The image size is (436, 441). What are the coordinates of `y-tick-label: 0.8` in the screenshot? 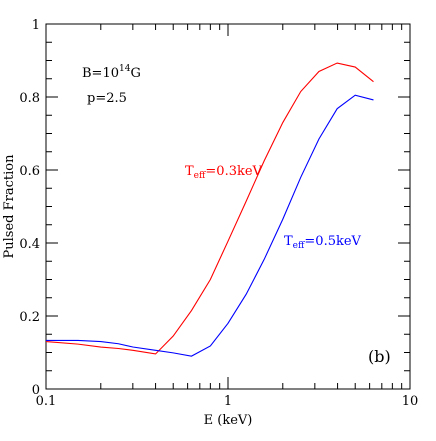 It's located at (29, 98).